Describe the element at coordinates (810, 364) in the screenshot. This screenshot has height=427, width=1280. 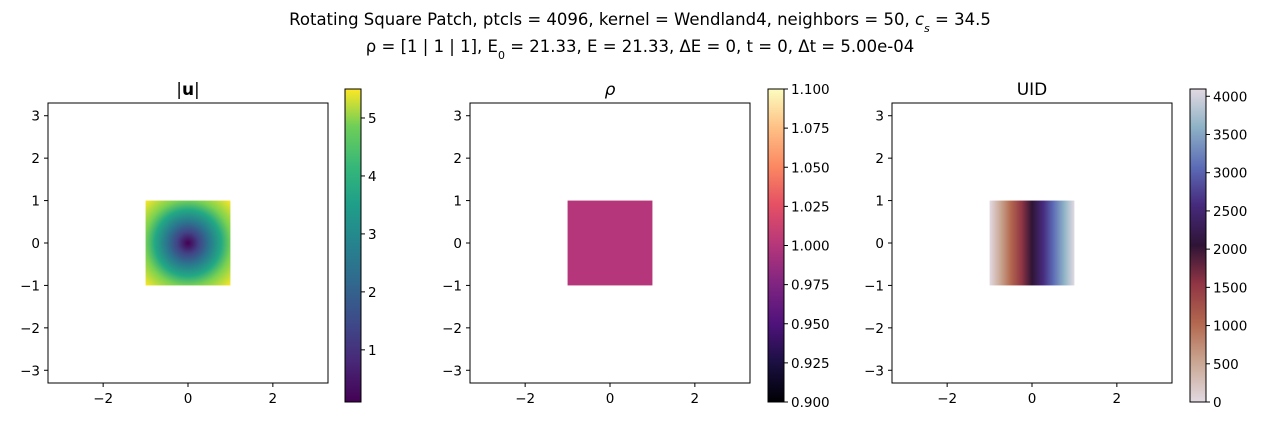
I see `colorbar-tick-label: 0.925` at that location.